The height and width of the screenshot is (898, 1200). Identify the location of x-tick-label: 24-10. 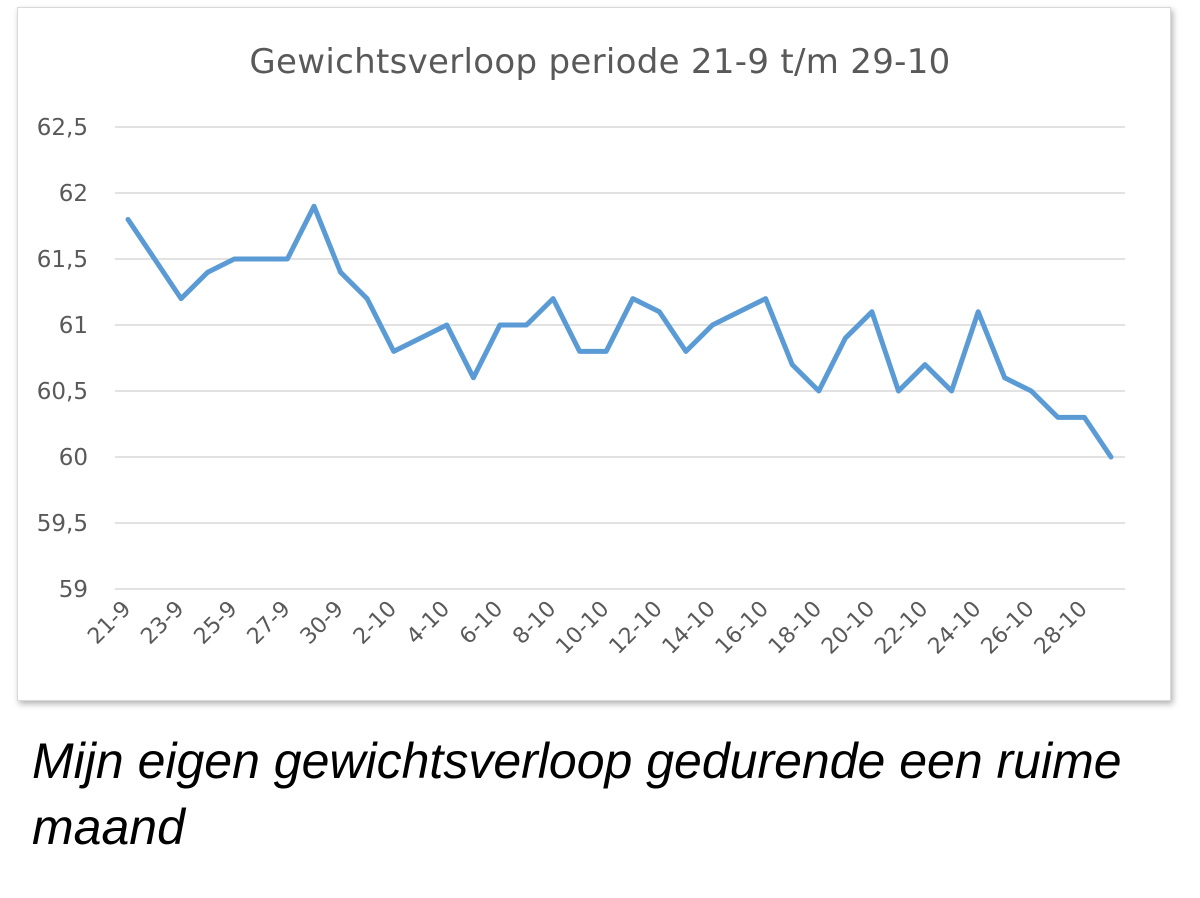
(955, 628).